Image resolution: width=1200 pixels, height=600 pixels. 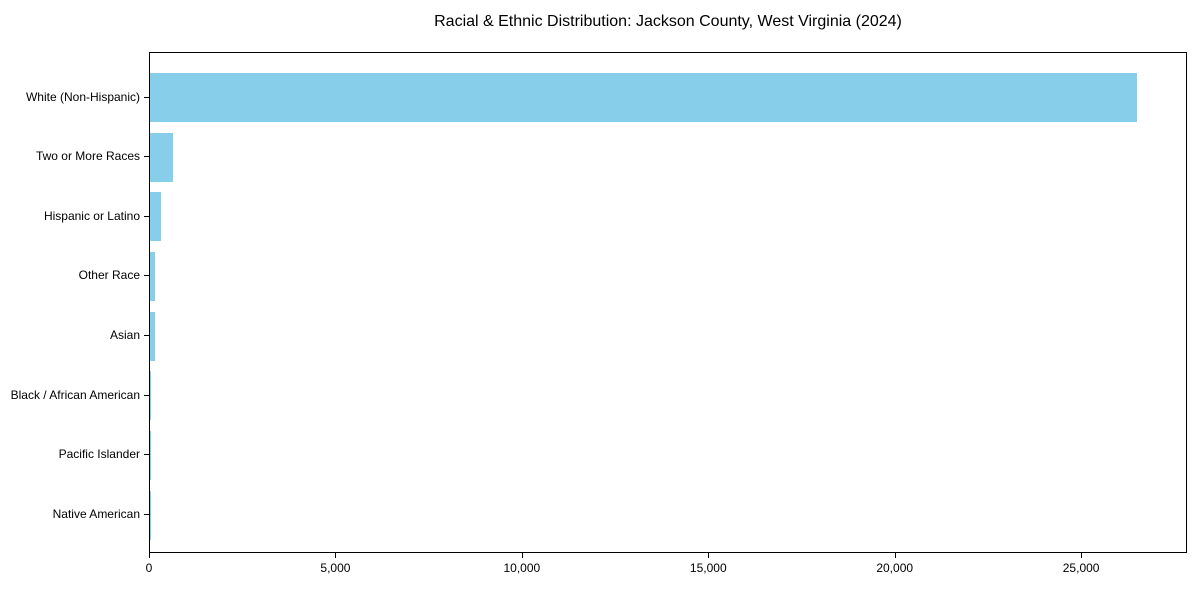 What do you see at coordinates (124, 335) in the screenshot?
I see `ytick-label-asian: Asian` at bounding box center [124, 335].